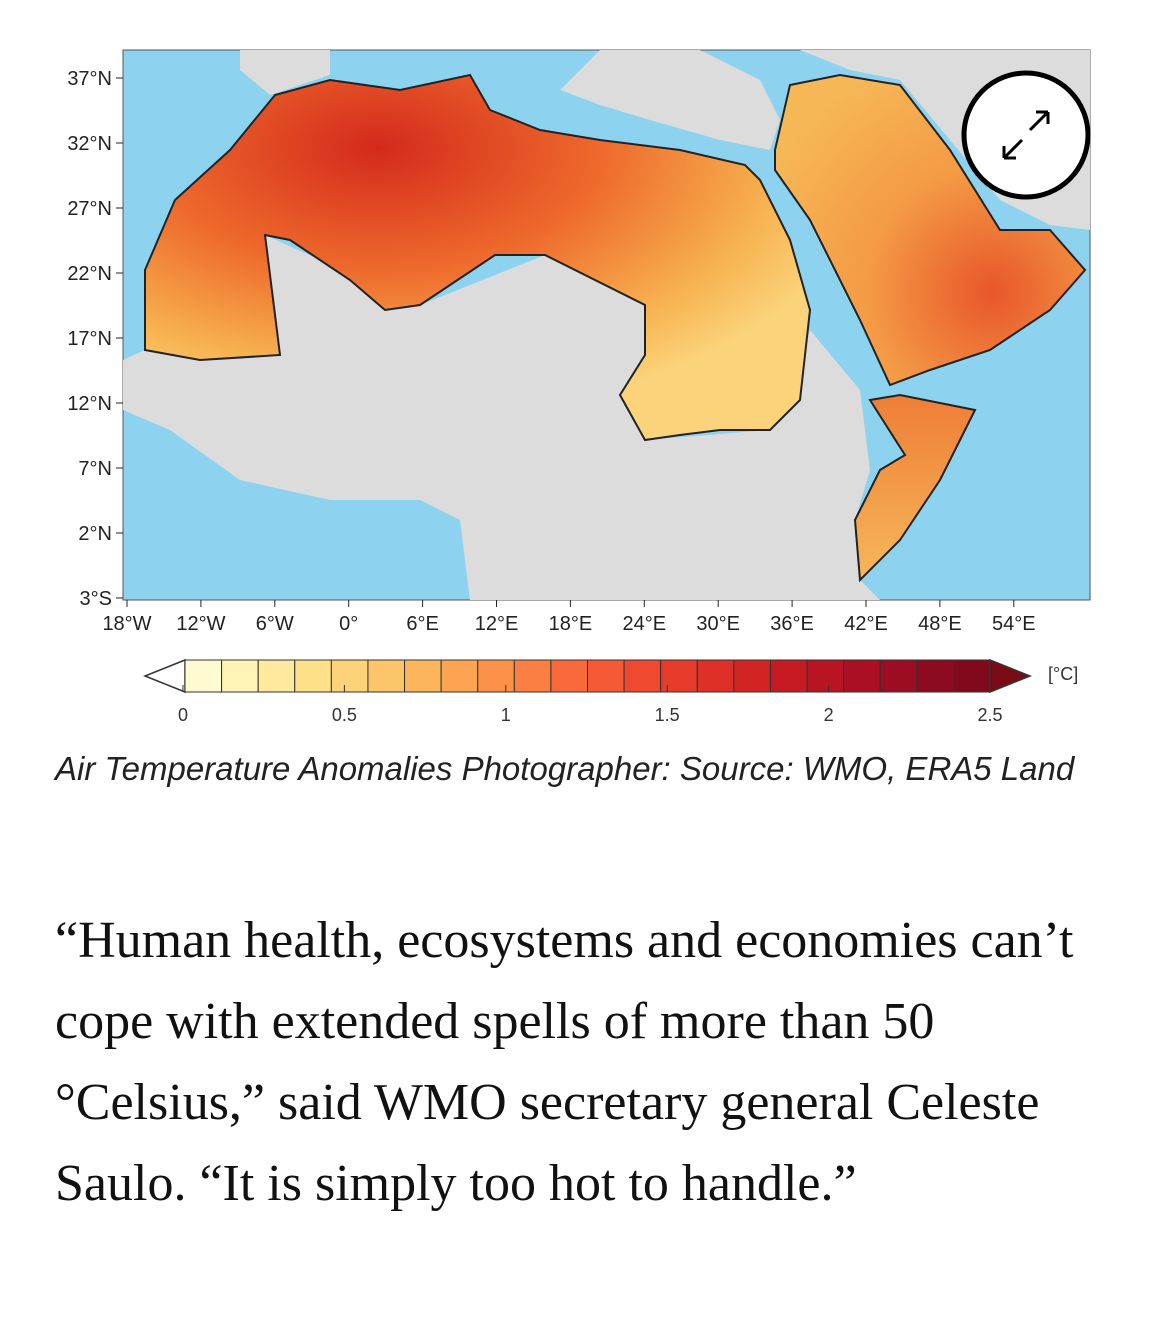 This screenshot has height=1342, width=1170. What do you see at coordinates (667, 715) in the screenshot?
I see `colorbar-tick-label: 1.5` at bounding box center [667, 715].